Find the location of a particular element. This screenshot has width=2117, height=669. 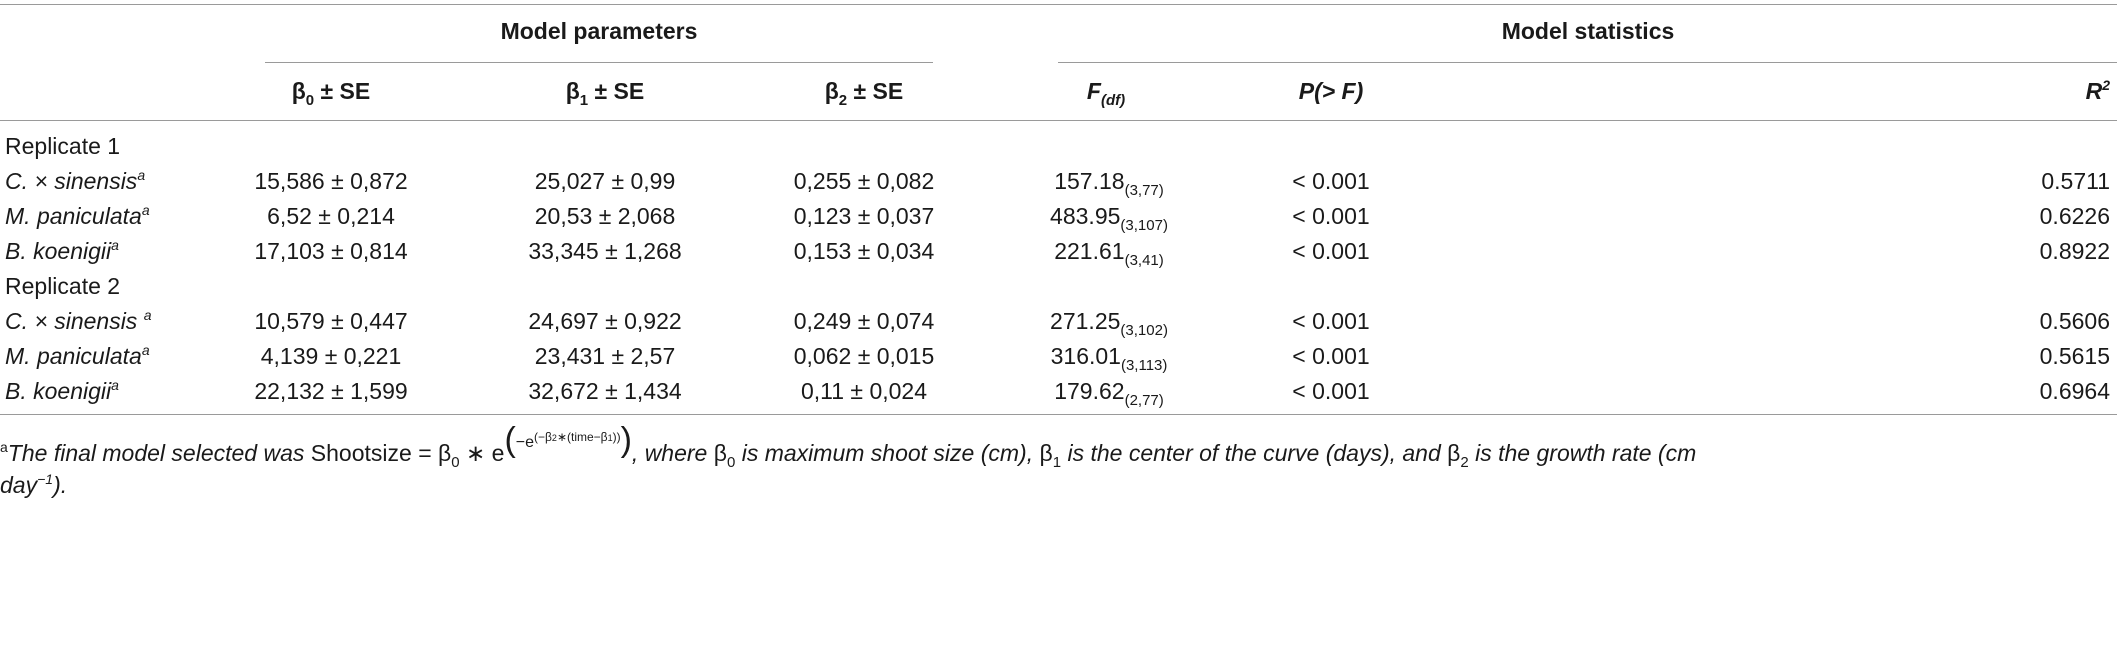

group-header-model-parameters: Model parameters is located at coordinates (599, 31).